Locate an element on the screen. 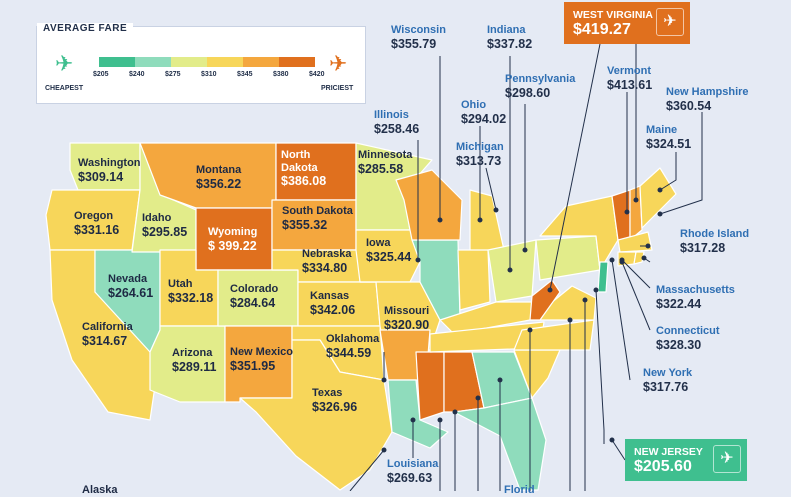  state-name: Louisiana is located at coordinates (413, 464).